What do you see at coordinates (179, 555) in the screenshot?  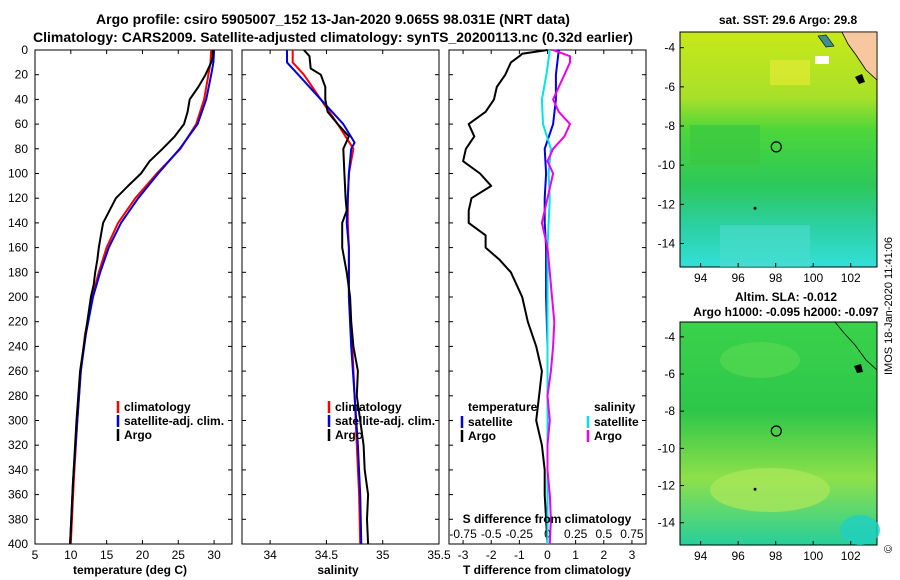 I see `x-tick-label: 25` at bounding box center [179, 555].